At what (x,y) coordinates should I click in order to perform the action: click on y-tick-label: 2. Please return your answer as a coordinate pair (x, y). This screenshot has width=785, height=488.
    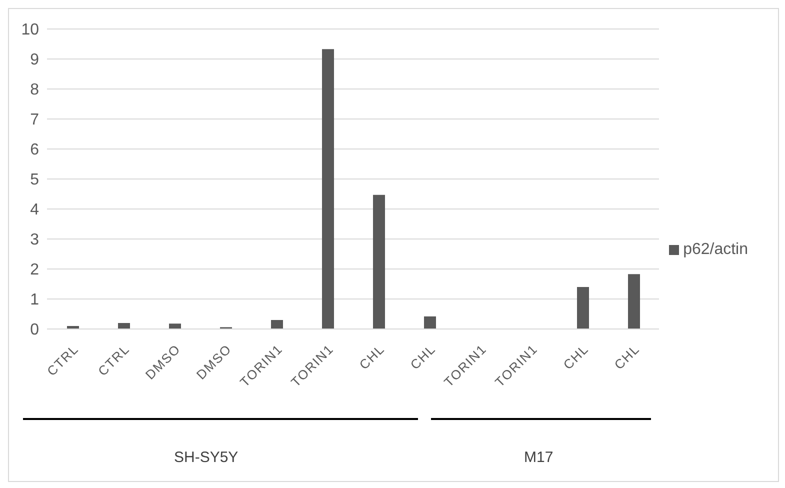
    Looking at the image, I should click on (35, 270).